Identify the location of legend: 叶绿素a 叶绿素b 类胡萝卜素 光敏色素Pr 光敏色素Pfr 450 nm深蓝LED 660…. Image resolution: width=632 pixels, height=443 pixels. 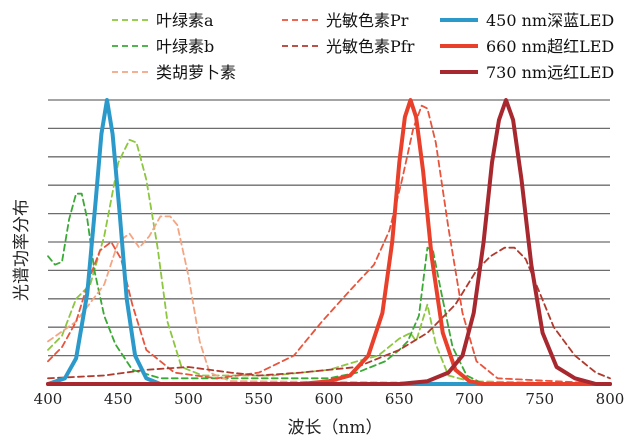
(363, 46).